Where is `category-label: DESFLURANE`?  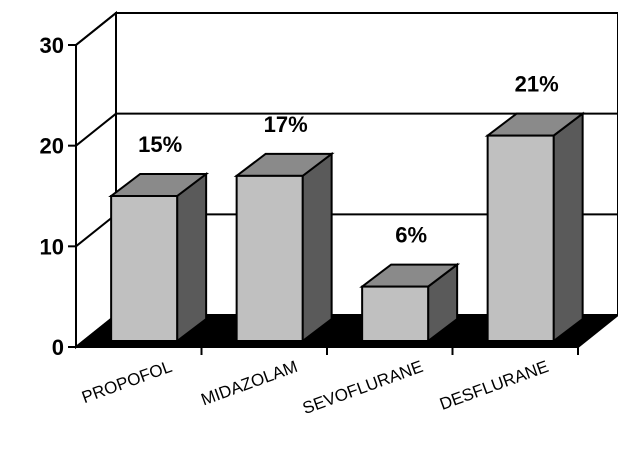
category-label: DESFLURANE is located at coordinates (494, 385).